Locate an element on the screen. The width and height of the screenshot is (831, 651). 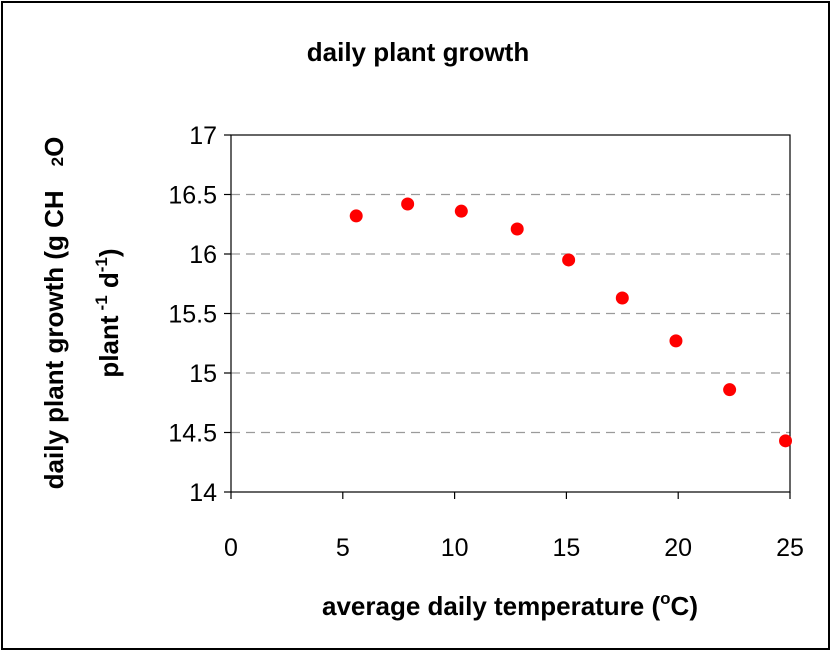
svg-text: daily plant growth (g CH2O is located at coordinates (54, 313).